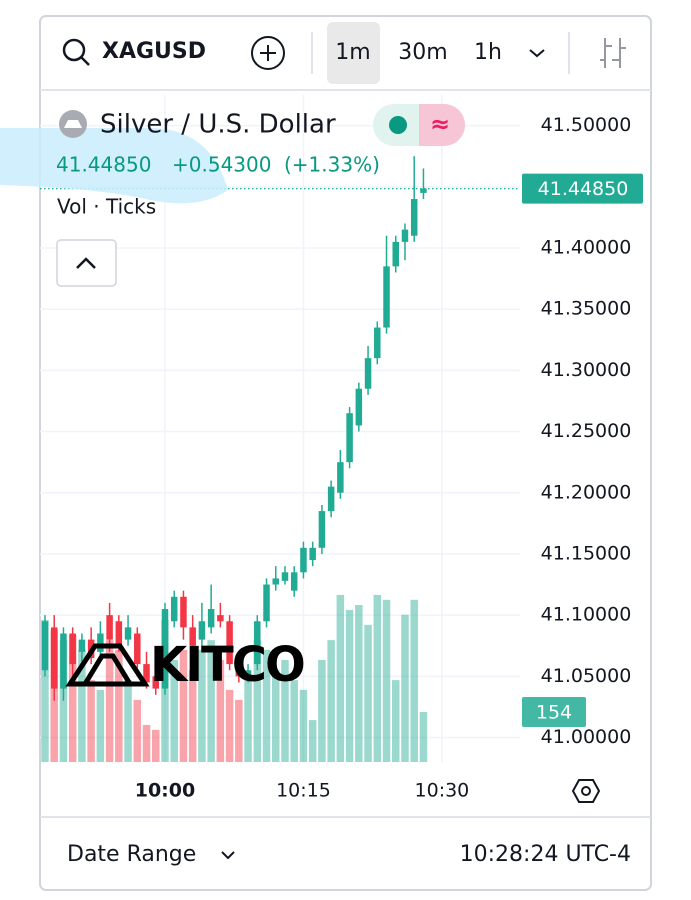 The width and height of the screenshot is (691, 900). What do you see at coordinates (106, 207) in the screenshot?
I see `indicator-label: Vol · Ticks` at bounding box center [106, 207].